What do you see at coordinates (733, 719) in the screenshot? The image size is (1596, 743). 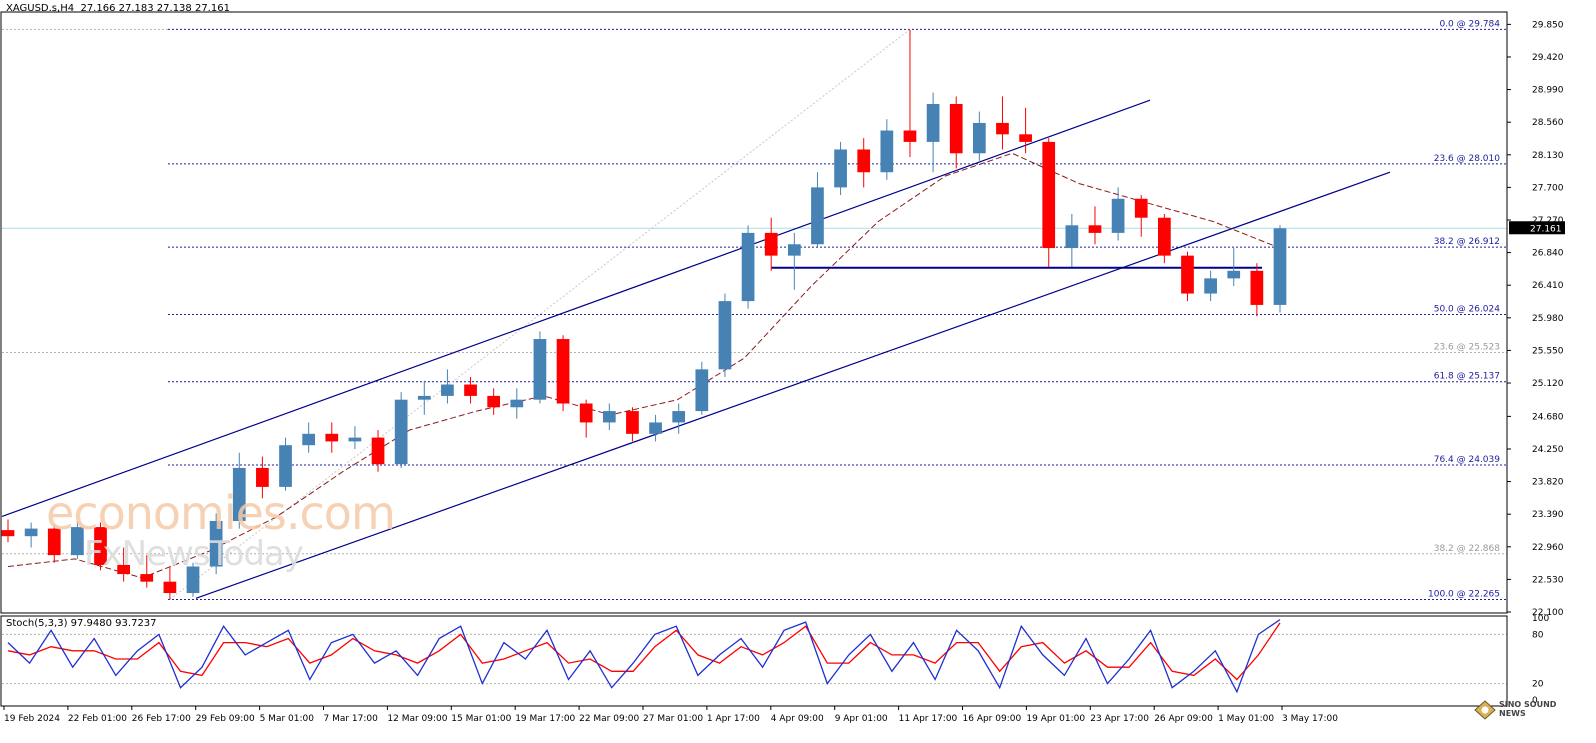 I see `time-tick-label: 1 Apr 17:00` at bounding box center [733, 719].